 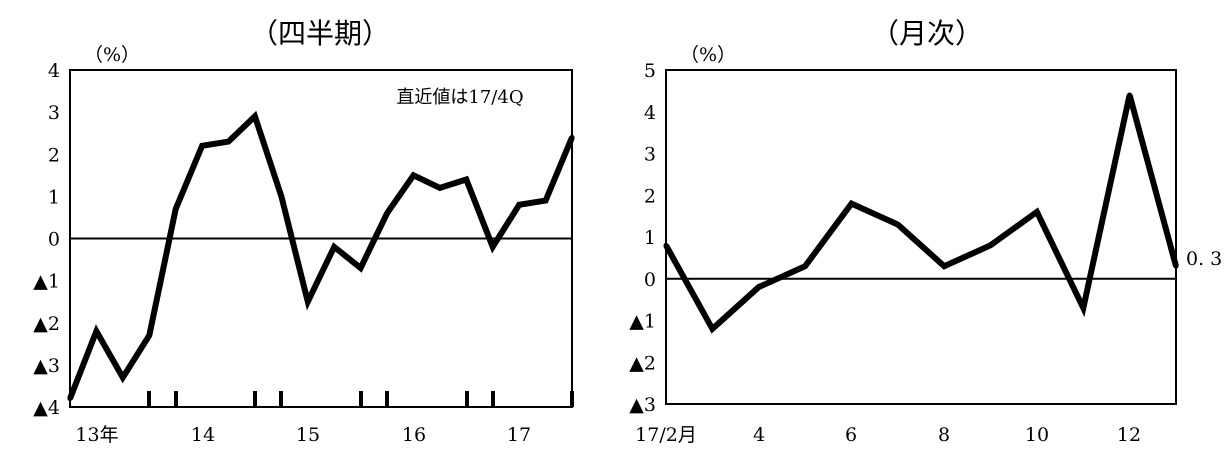 What do you see at coordinates (324, 418) in the screenshot?
I see `quarterly-x-axis: 13年 14 15 16 17` at bounding box center [324, 418].